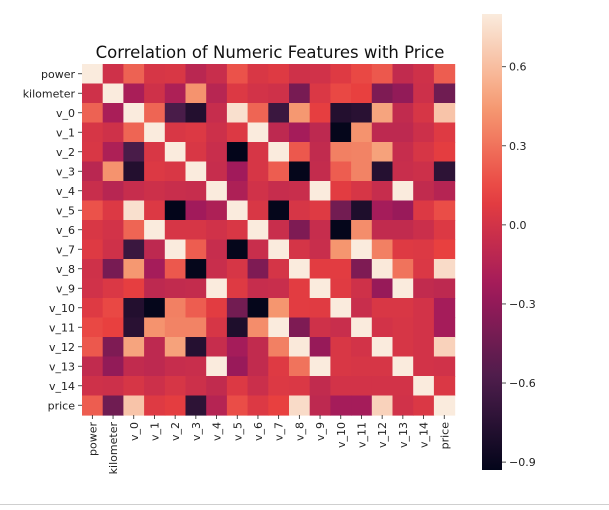  I want to click on x-tick-label: v_2, so click(175, 431).